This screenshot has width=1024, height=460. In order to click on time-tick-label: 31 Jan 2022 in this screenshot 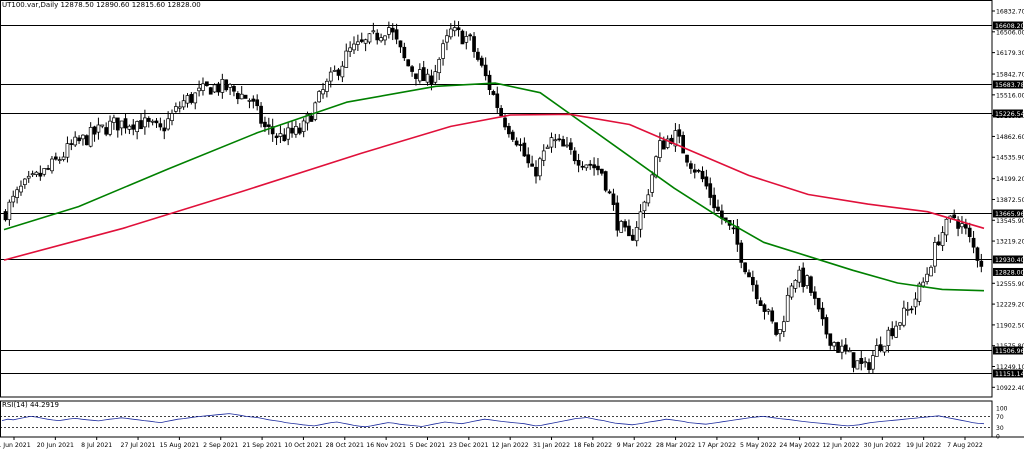, I will do `click(551, 445)`.